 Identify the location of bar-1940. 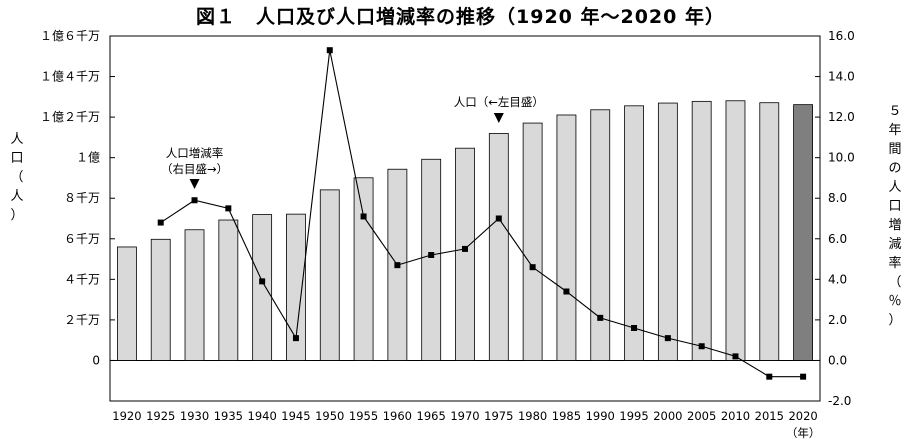
(262, 287).